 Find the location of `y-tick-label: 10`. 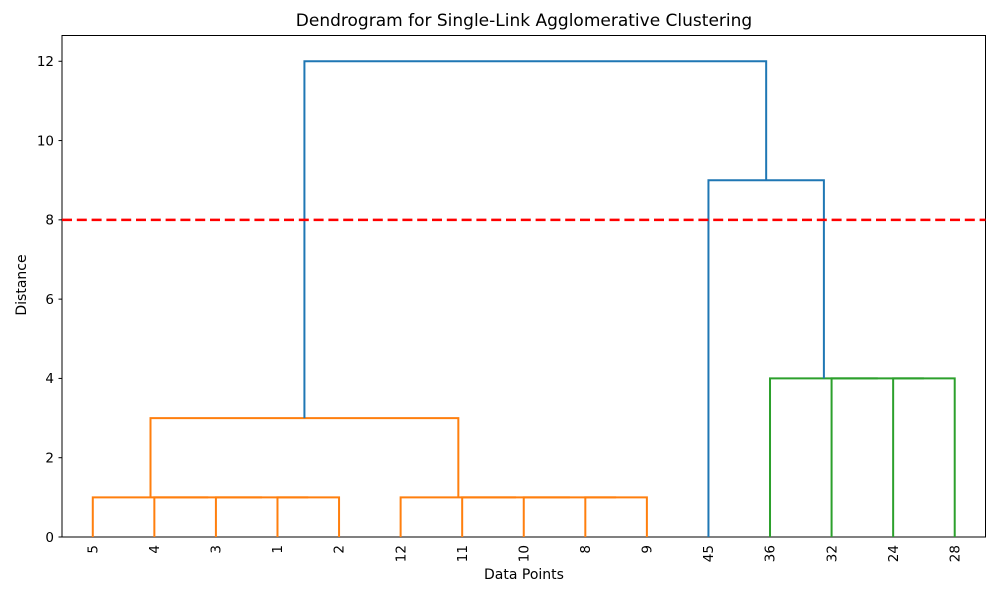

y-tick-label: 10 is located at coordinates (45, 141).